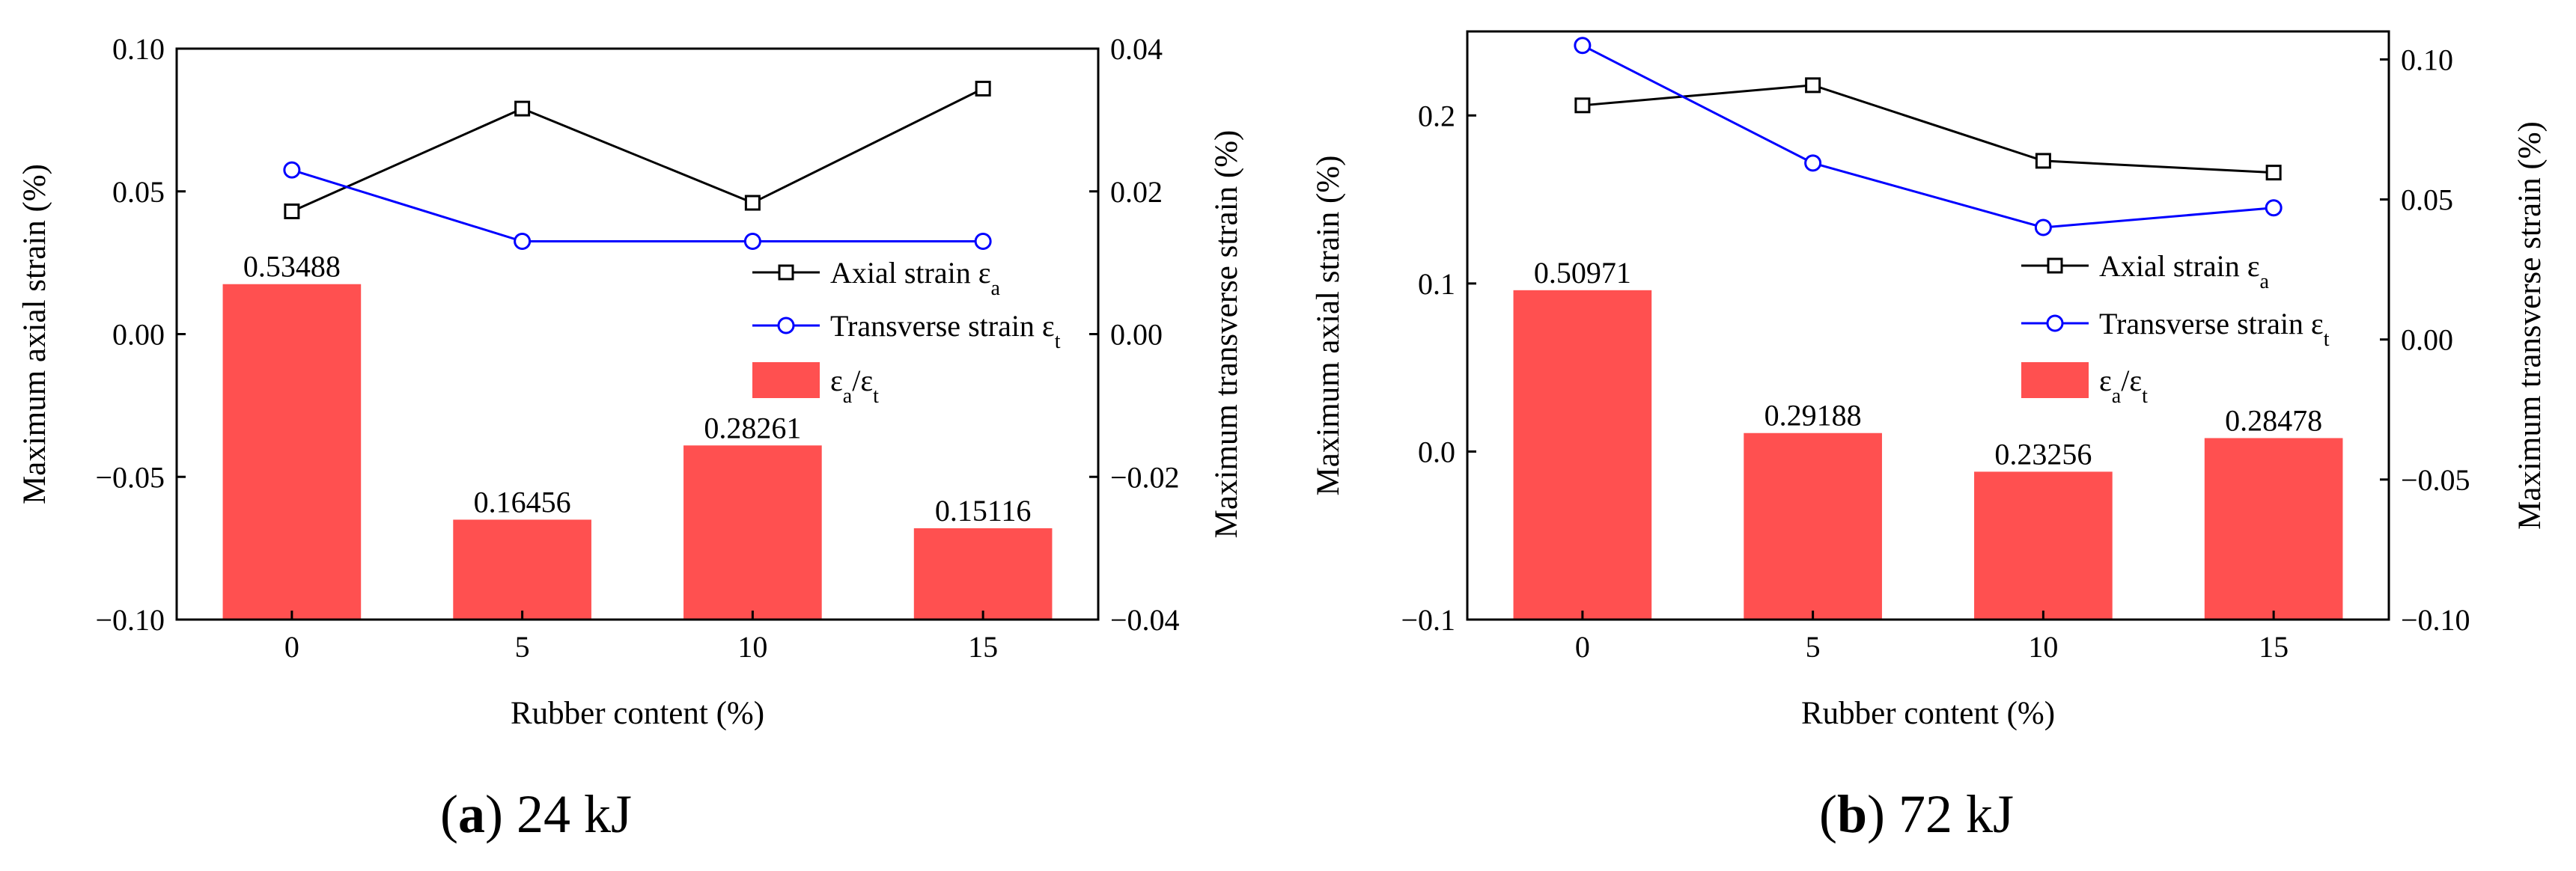  Describe the element at coordinates (1436, 284) in the screenshot. I see `y-left-tick-label: 0.1` at that location.